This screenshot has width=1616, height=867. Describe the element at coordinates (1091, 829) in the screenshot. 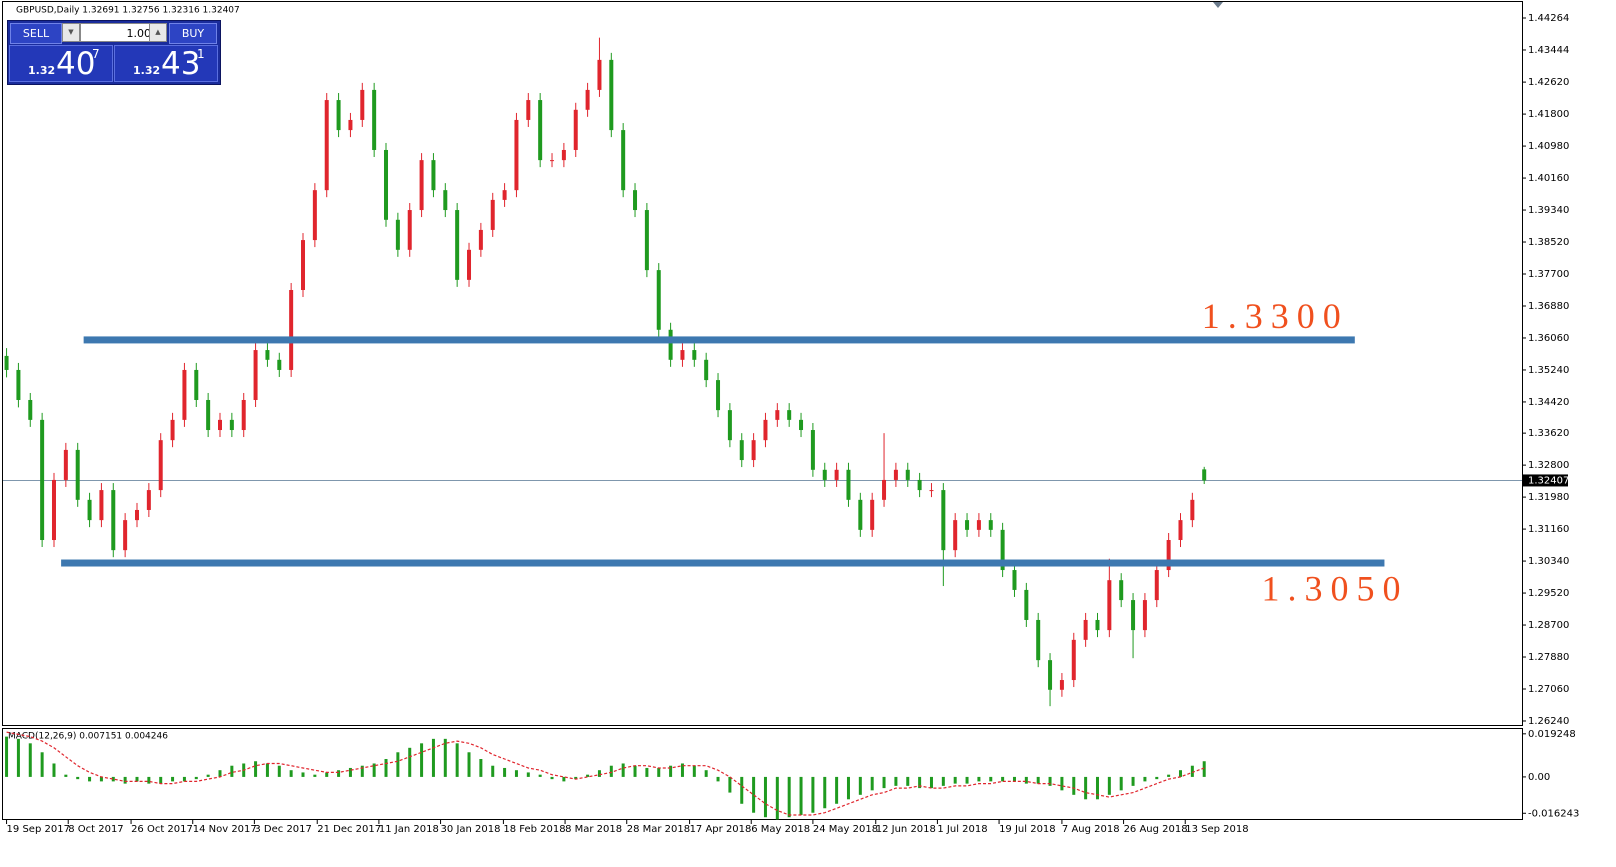

I see `x-tick-label: 7 Aug 2018` at that location.